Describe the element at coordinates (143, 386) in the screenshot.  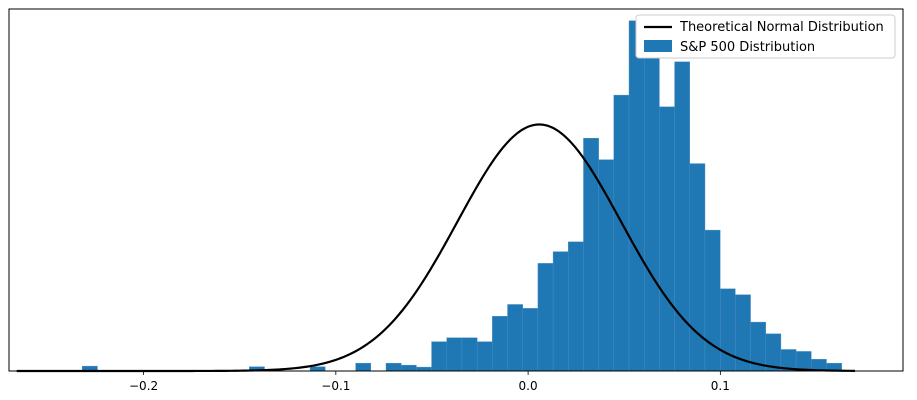
I see `x-tick-label: −0.2` at that location.